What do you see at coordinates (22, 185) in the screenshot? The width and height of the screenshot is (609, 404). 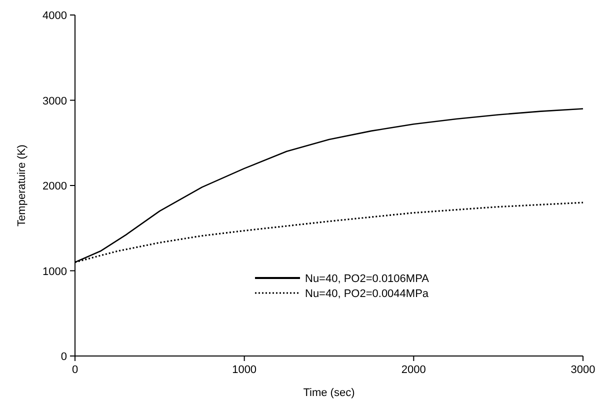 I see `y-axis-title: Temperatuire (K)` at bounding box center [22, 185].